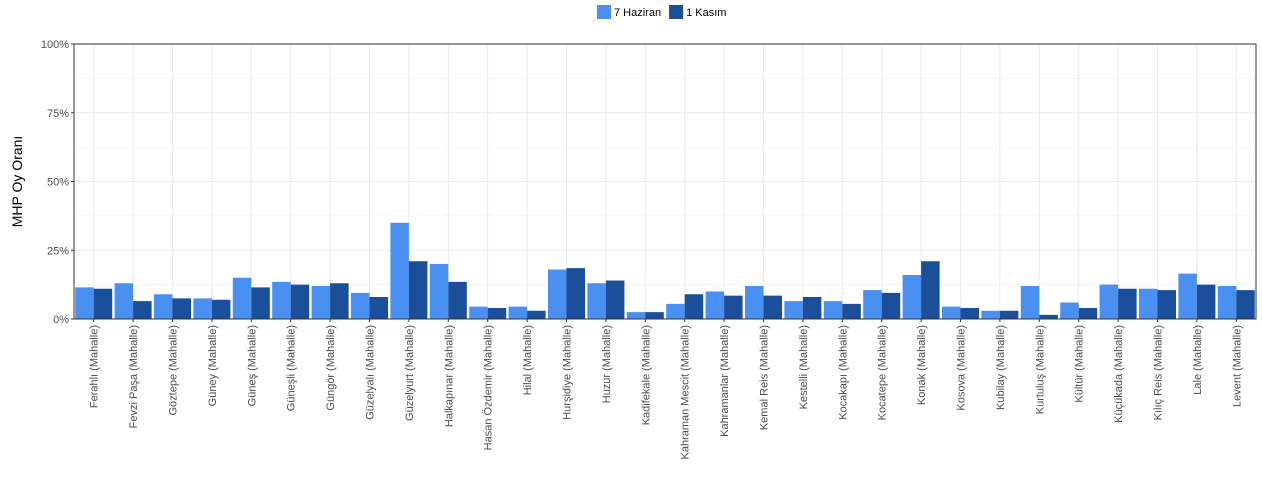 This screenshot has height=491, width=1262. Describe the element at coordinates (174, 370) in the screenshot. I see `x-tick-label: Göztepe (Mahalle)` at that location.